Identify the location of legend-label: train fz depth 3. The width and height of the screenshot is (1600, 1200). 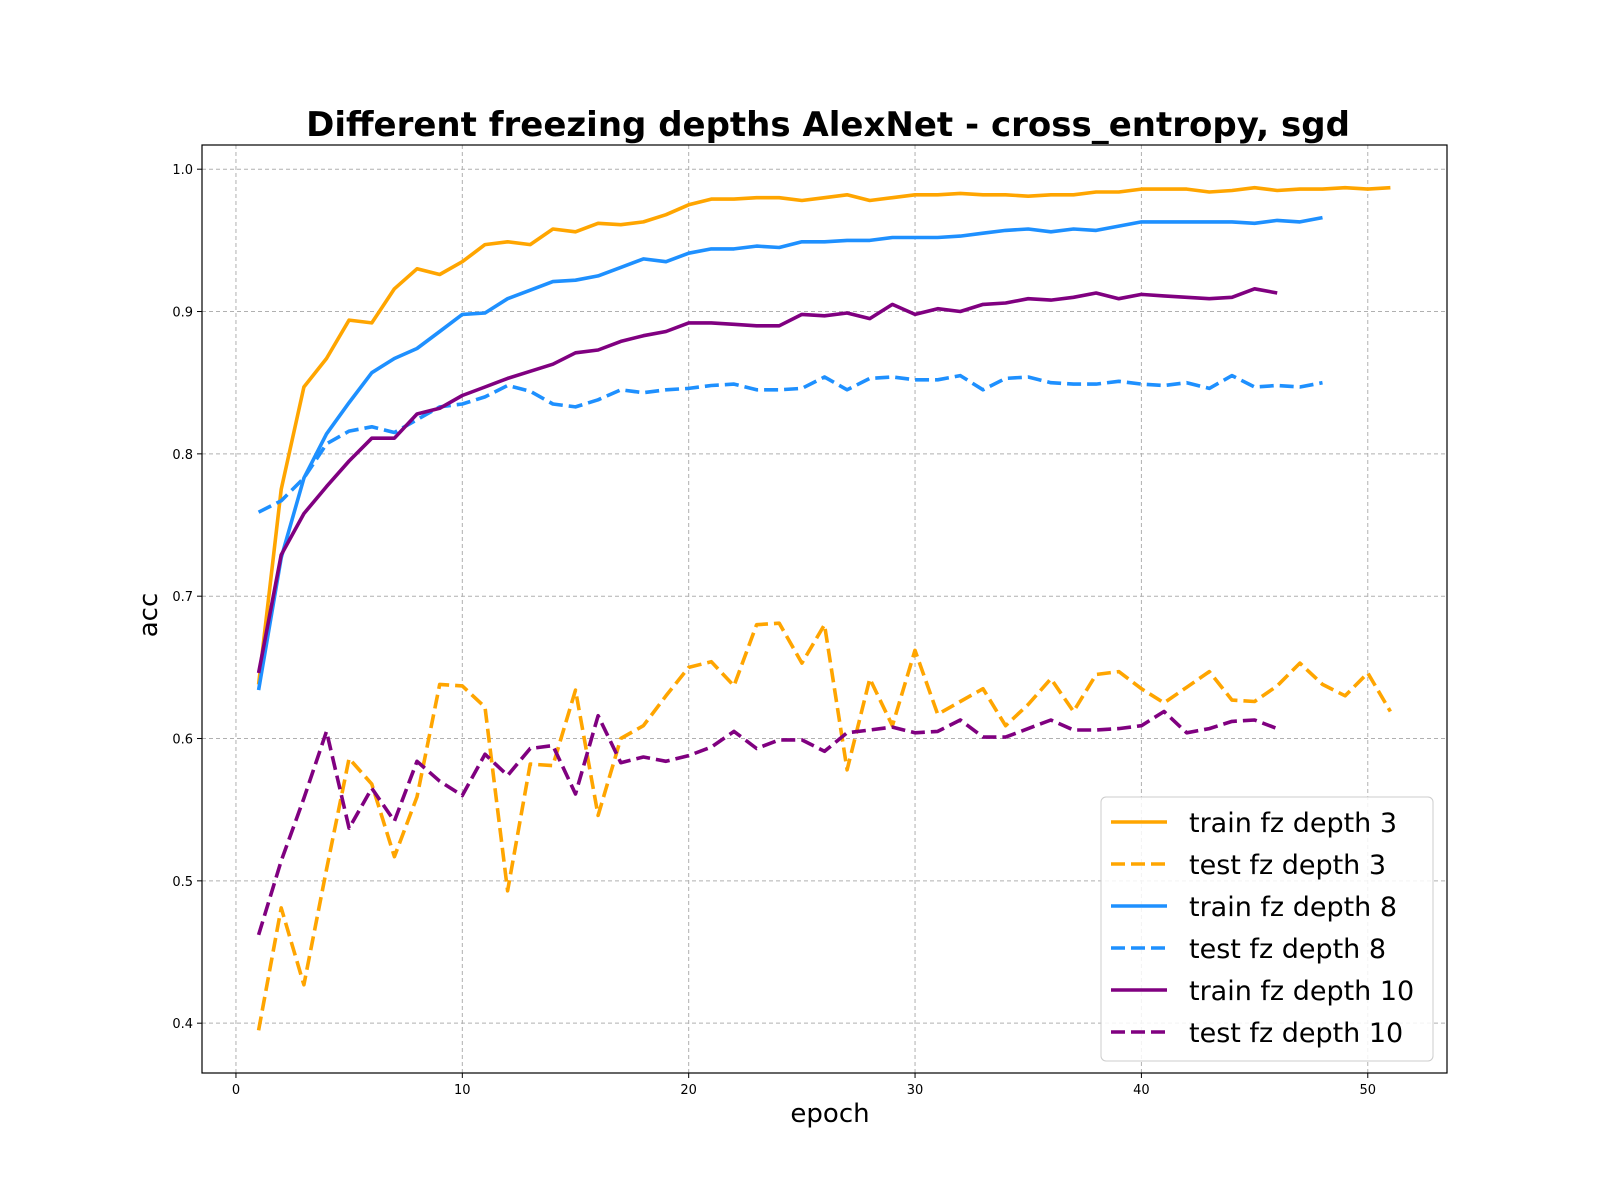
(1293, 823).